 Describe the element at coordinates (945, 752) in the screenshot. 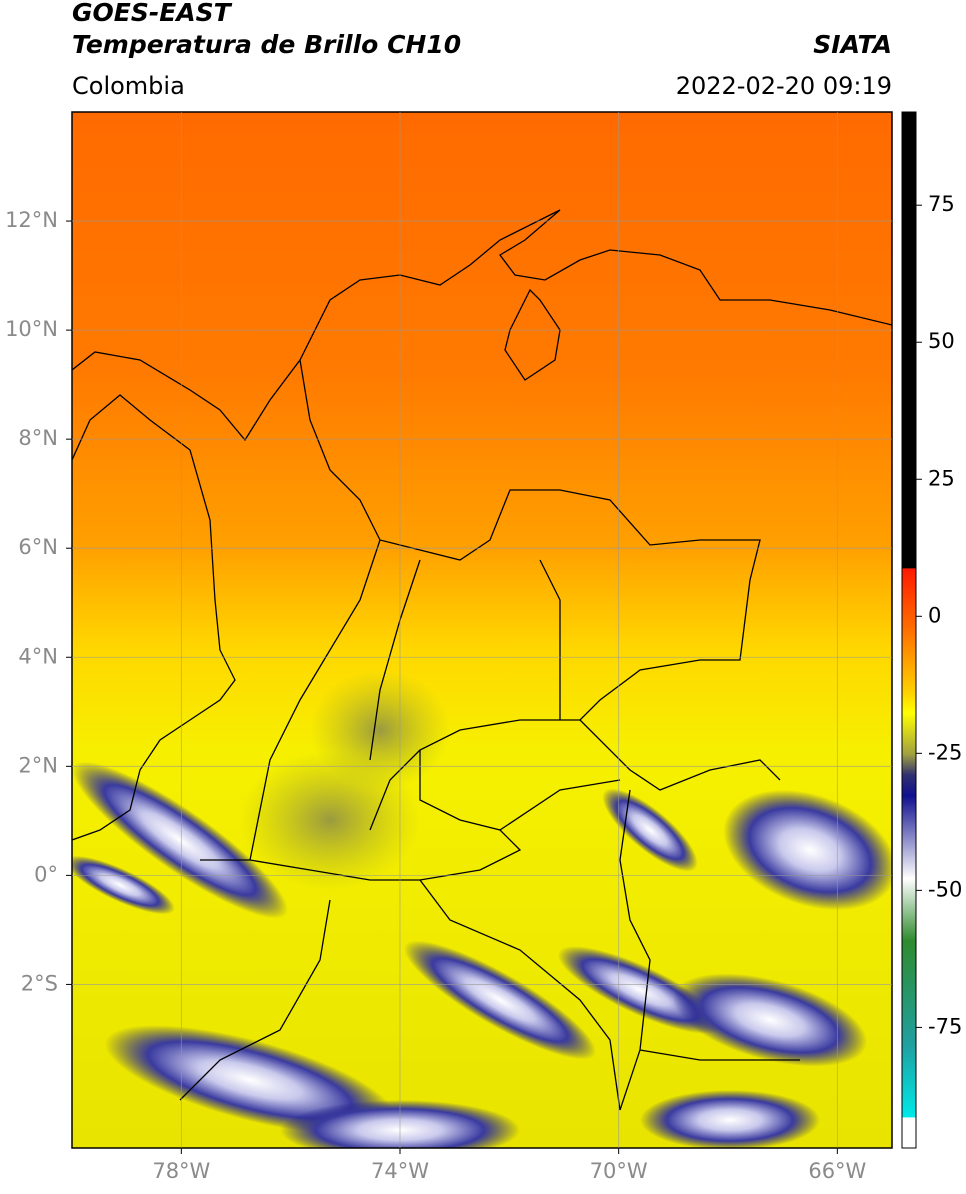

I see `colorbar-tick-label: -25` at that location.